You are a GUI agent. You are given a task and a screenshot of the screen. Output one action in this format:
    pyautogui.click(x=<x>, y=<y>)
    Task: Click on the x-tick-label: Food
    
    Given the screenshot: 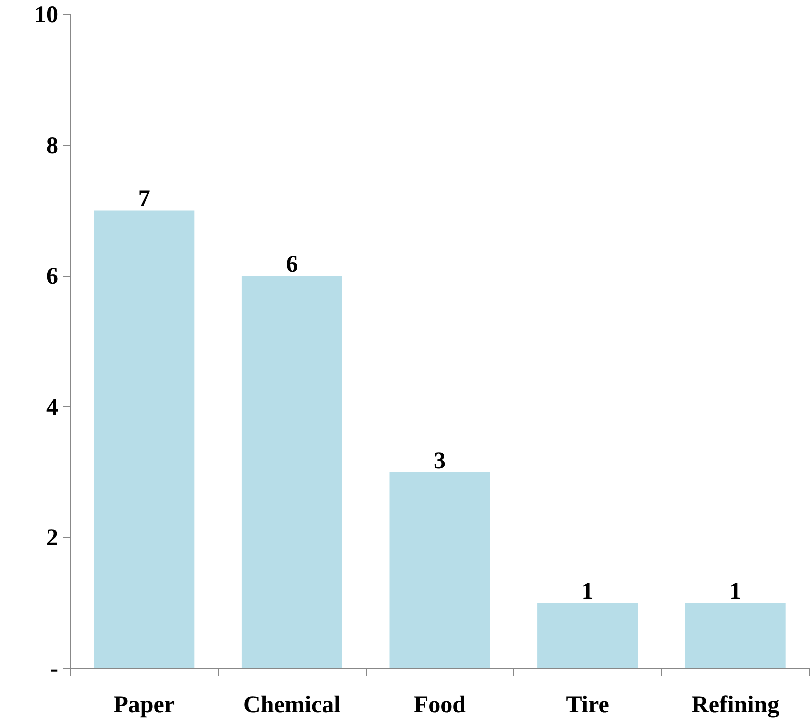 What is the action you would take?
    pyautogui.click(x=440, y=705)
    